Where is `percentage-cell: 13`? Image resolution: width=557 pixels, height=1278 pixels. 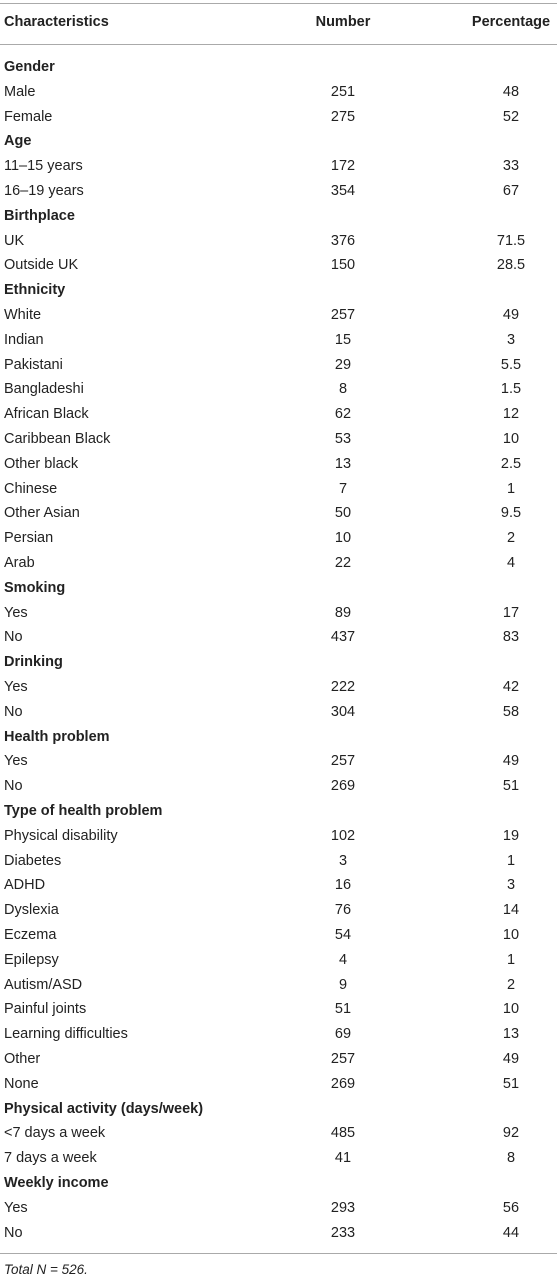
percentage-cell: 13 is located at coordinates (511, 1034).